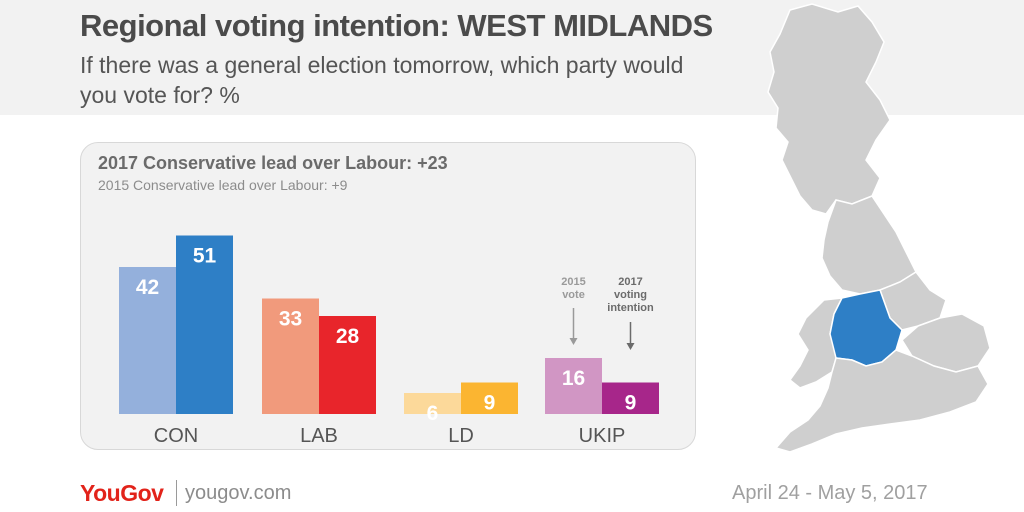  I want to click on bar-label-lab-2015: 33, so click(290, 319).